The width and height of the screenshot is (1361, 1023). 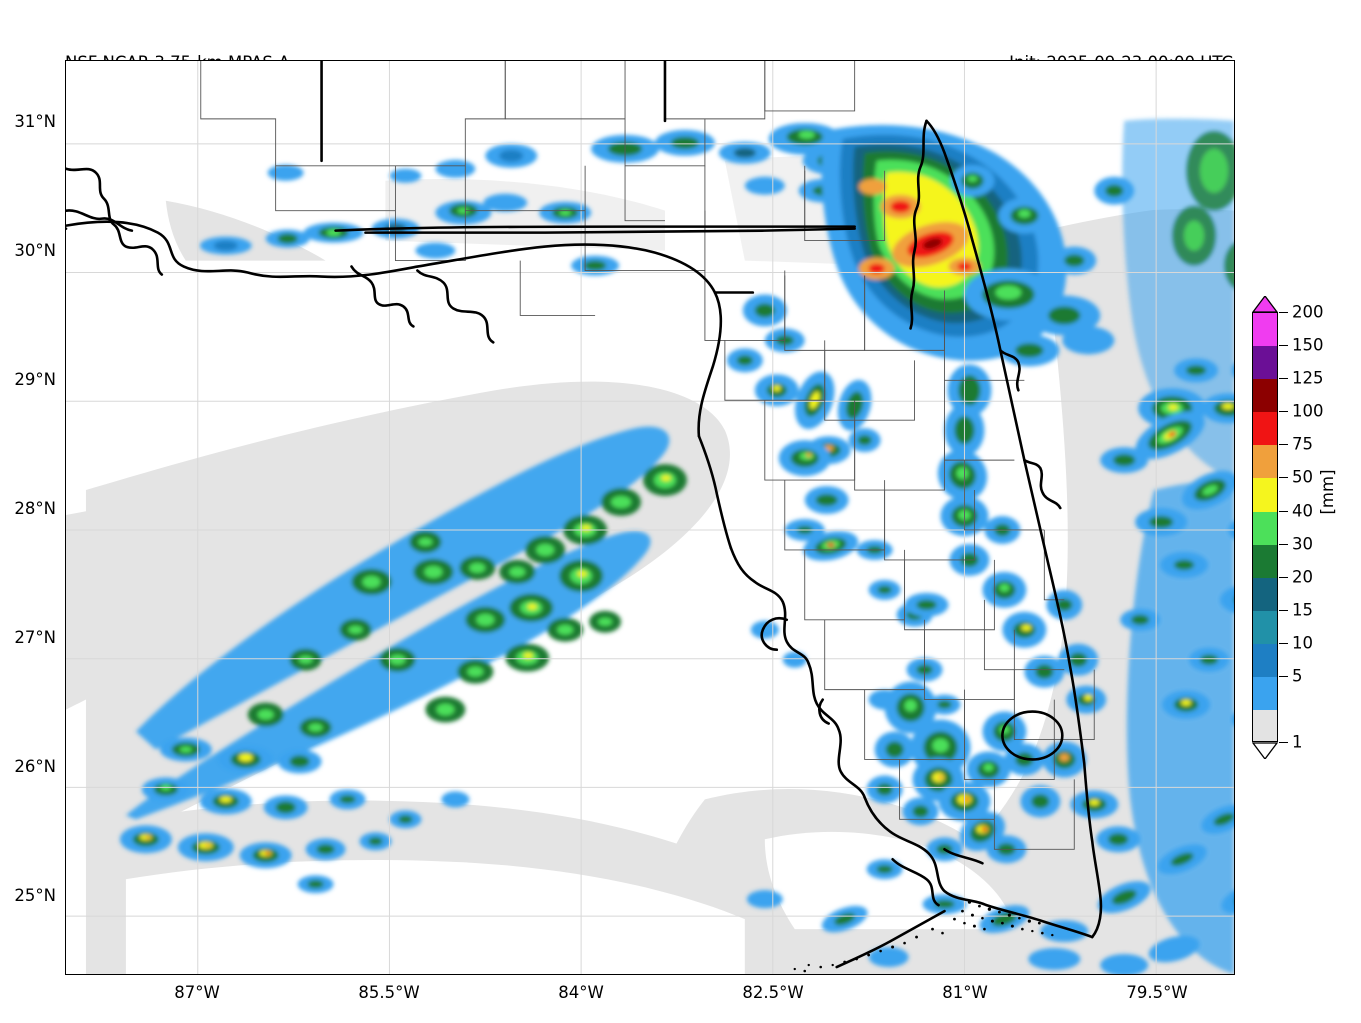 I want to click on cbar-label-20: 20, so click(x=1302, y=577).